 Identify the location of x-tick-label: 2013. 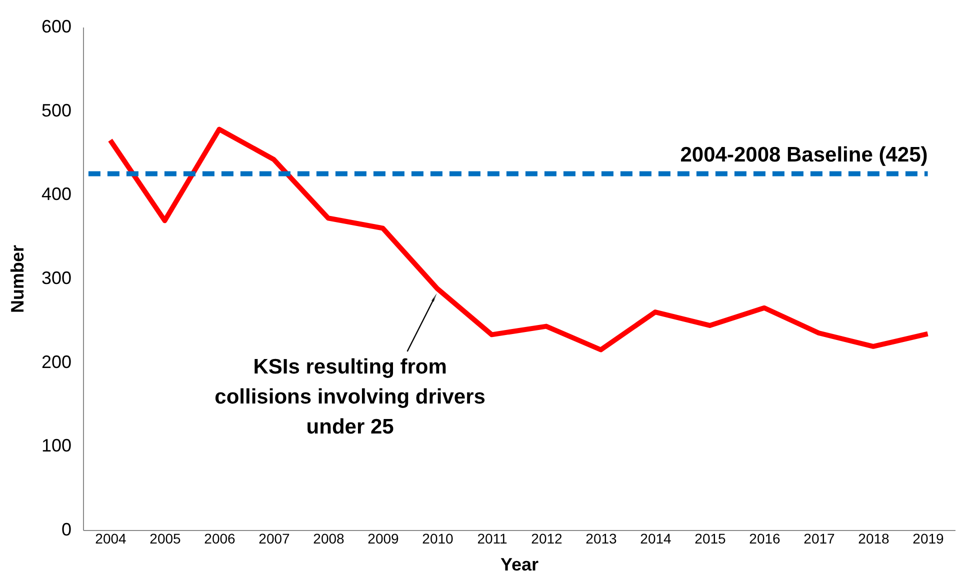
(602, 538).